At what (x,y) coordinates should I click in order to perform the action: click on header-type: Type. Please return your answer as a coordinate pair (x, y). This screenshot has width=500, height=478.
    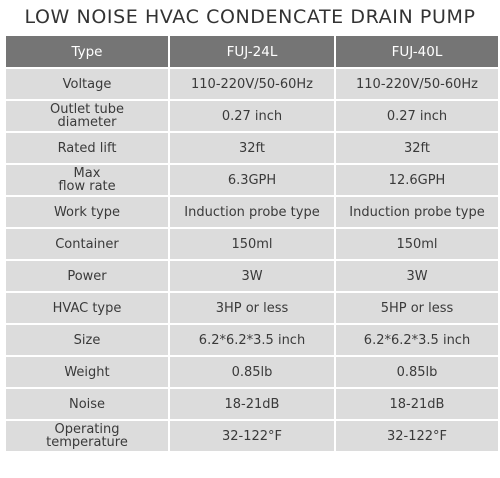
    Looking at the image, I should click on (87, 51).